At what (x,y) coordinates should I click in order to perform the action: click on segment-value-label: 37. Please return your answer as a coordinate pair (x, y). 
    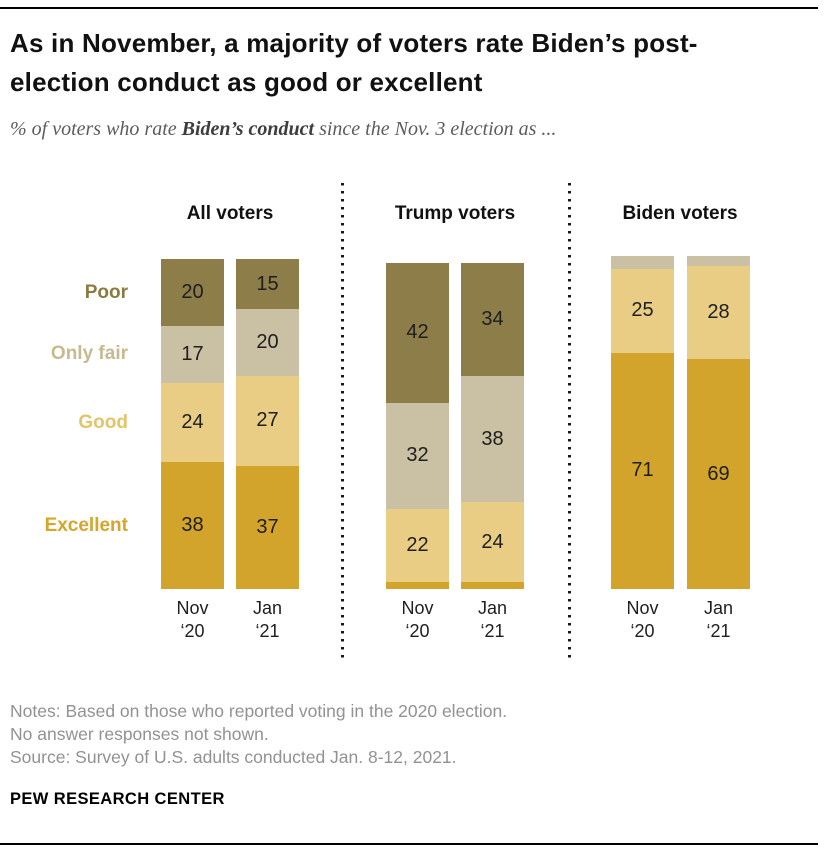
    Looking at the image, I should click on (267, 526).